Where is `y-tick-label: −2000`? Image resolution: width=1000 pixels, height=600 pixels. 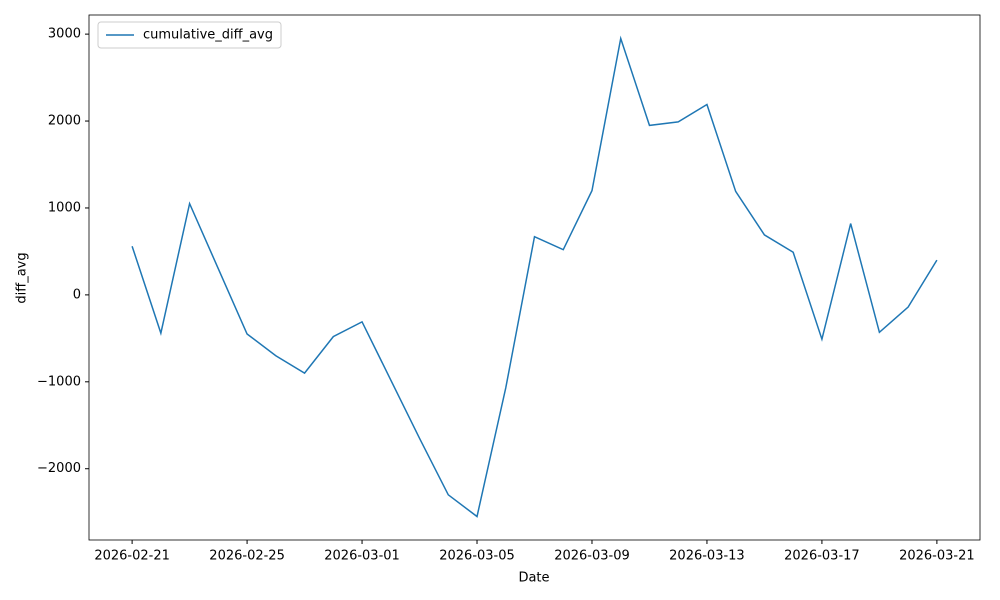
y-tick-label: −2000 is located at coordinates (59, 468).